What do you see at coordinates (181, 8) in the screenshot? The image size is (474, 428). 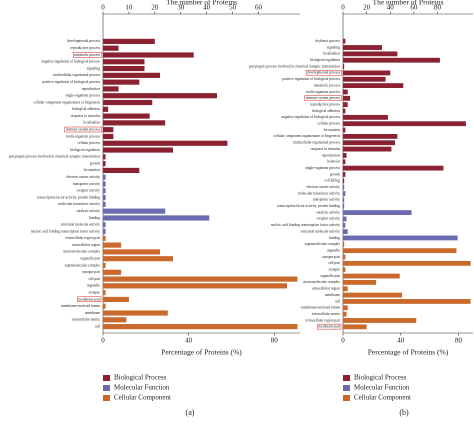 I see `top-tick-label: 30` at bounding box center [181, 8].